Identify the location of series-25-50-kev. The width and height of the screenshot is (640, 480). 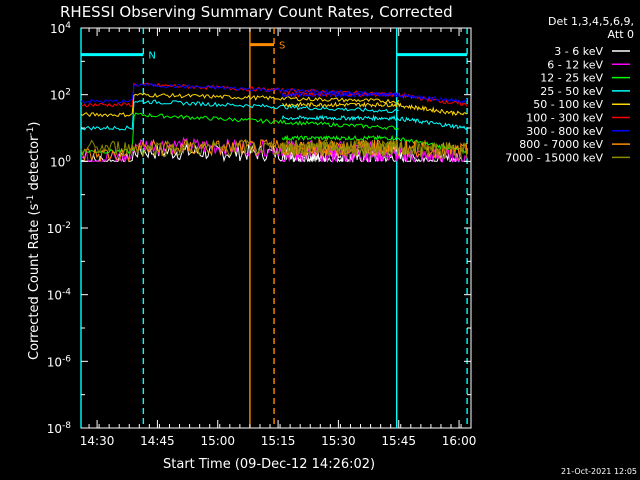
(274, 115).